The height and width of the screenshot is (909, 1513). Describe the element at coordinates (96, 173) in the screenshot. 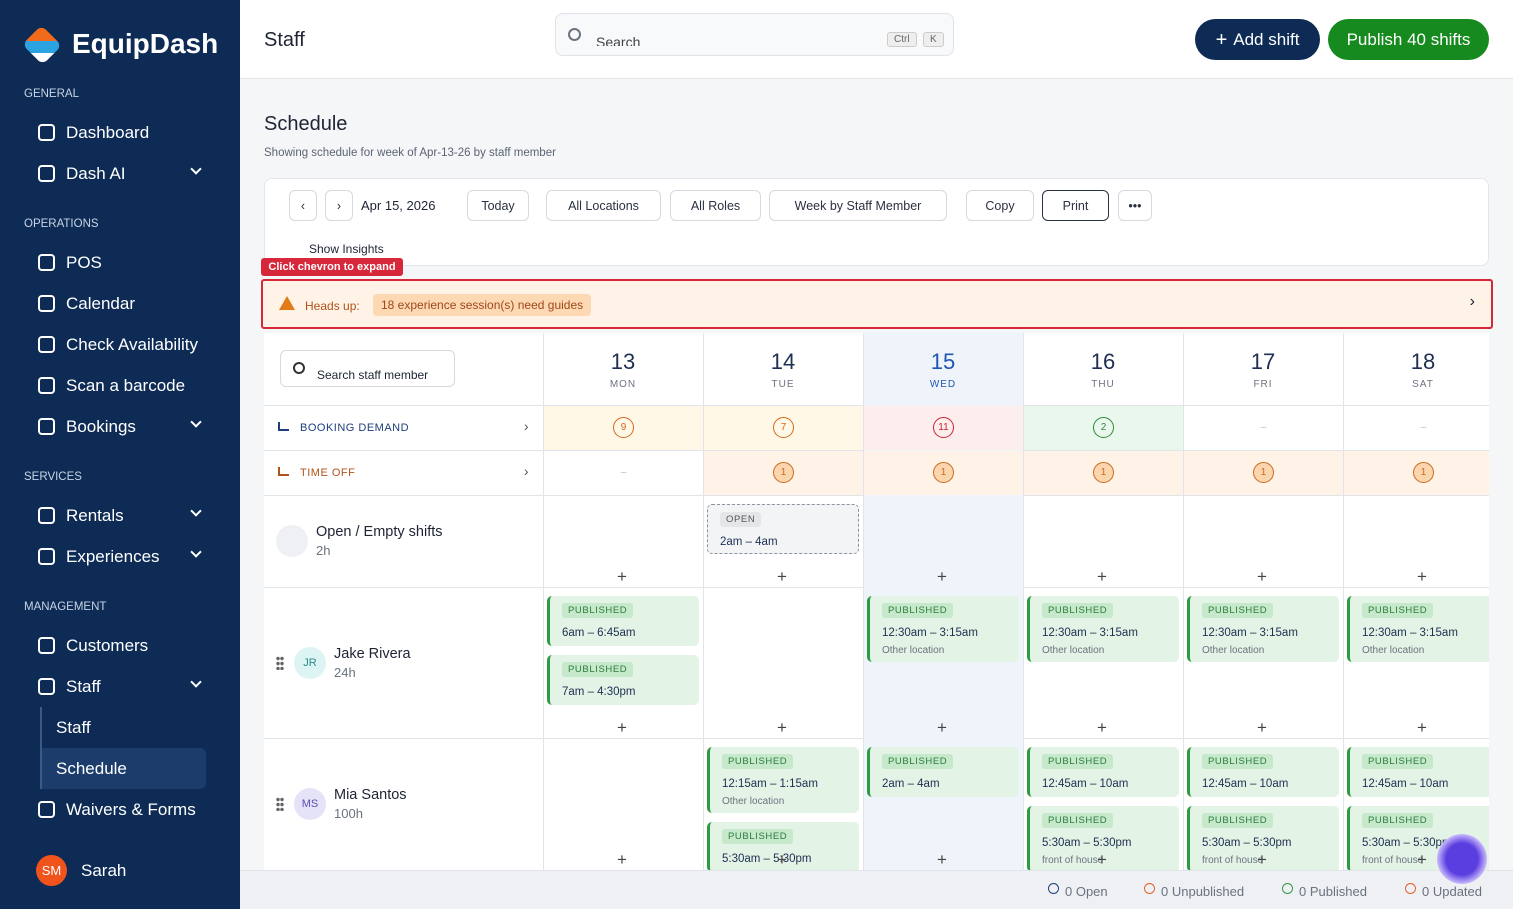

I see `nav-label: Dash AI` at that location.